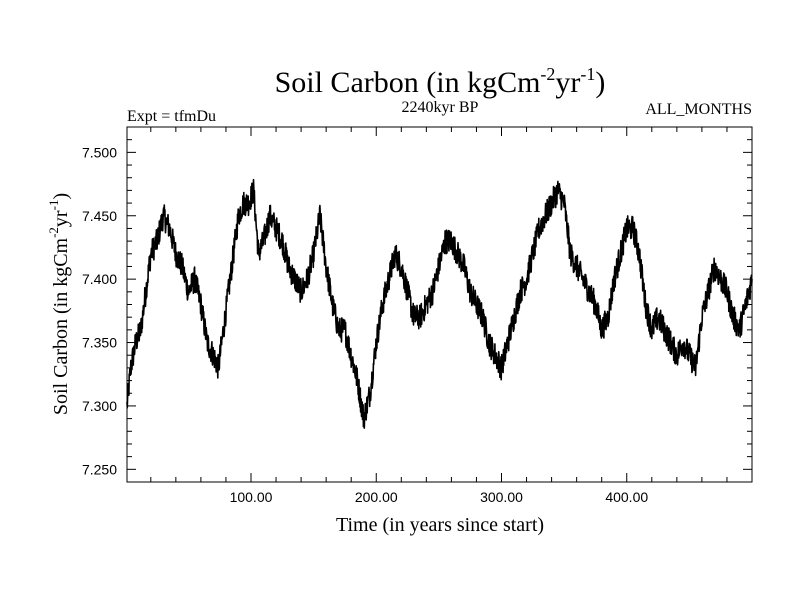 This screenshot has height=600, width=800. Describe the element at coordinates (99, 310) in the screenshot. I see `y-axis-tick-labels: 7.250 7.300 7.350 7.400 7.450 7.500` at that location.